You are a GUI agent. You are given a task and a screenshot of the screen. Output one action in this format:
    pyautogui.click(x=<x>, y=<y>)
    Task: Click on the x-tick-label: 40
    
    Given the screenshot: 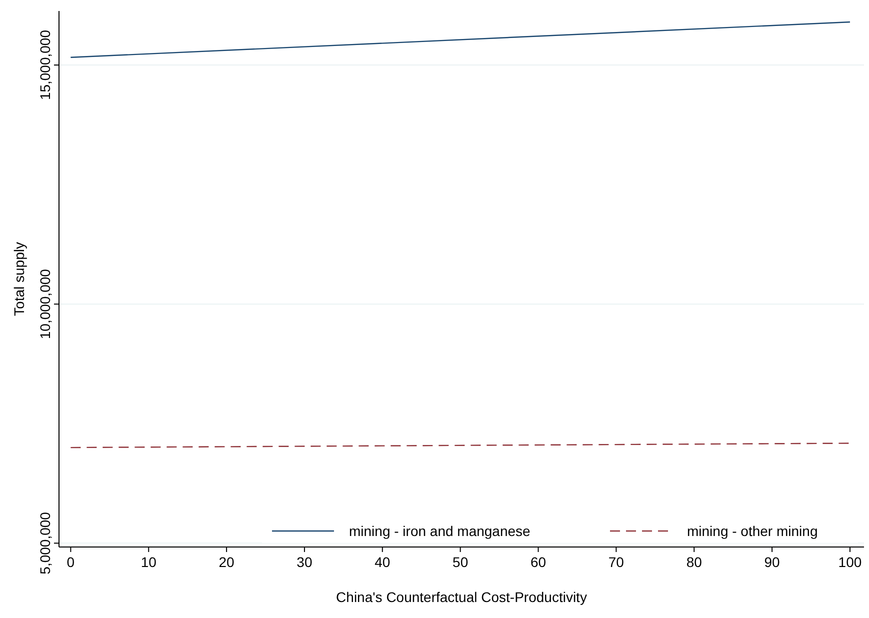 What is the action you would take?
    pyautogui.click(x=382, y=562)
    